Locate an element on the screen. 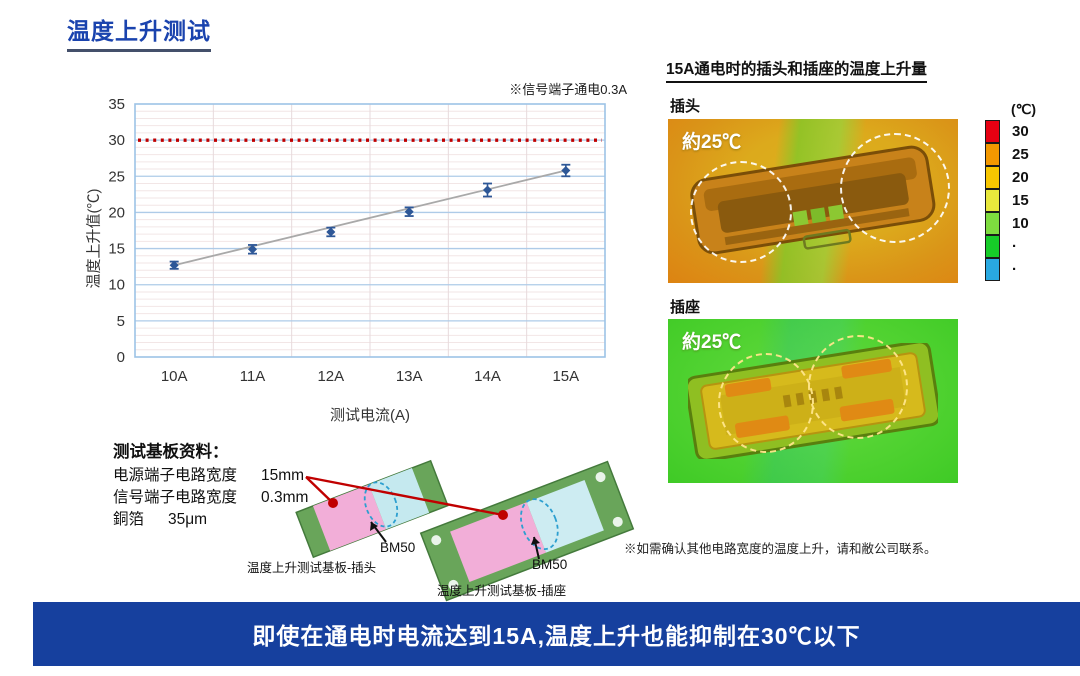 This screenshot has height=676, width=1080. spec-value: 35μm is located at coordinates (188, 519).